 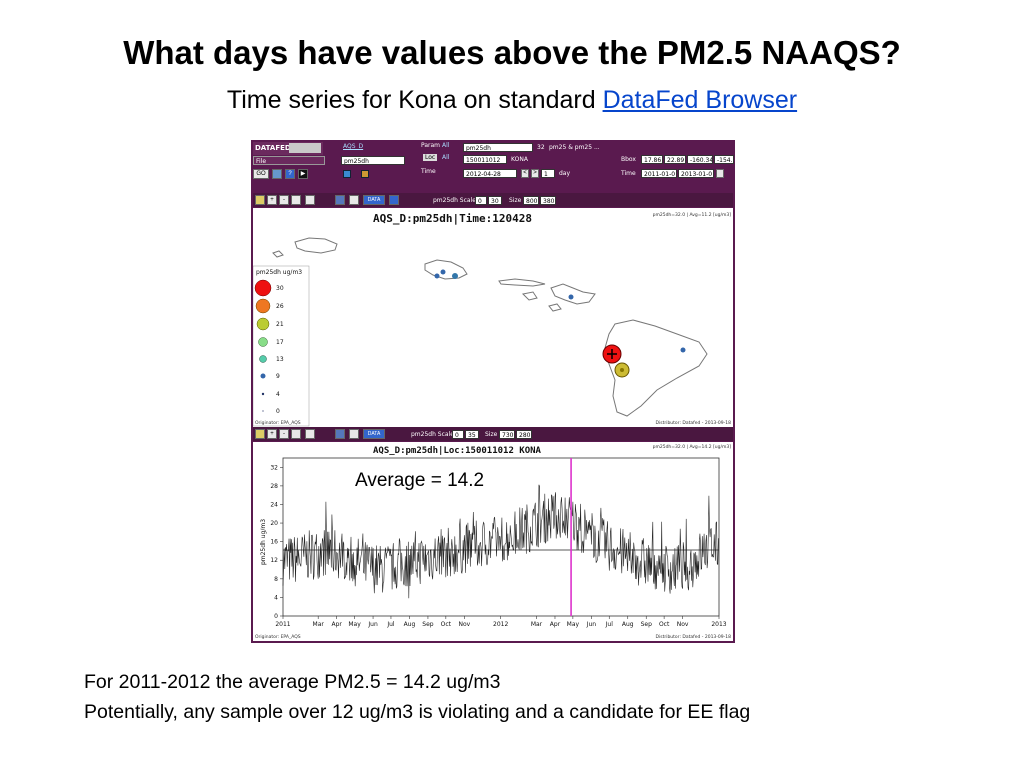 What do you see at coordinates (354, 200) in the screenshot?
I see `map-layers-icon` at bounding box center [354, 200].